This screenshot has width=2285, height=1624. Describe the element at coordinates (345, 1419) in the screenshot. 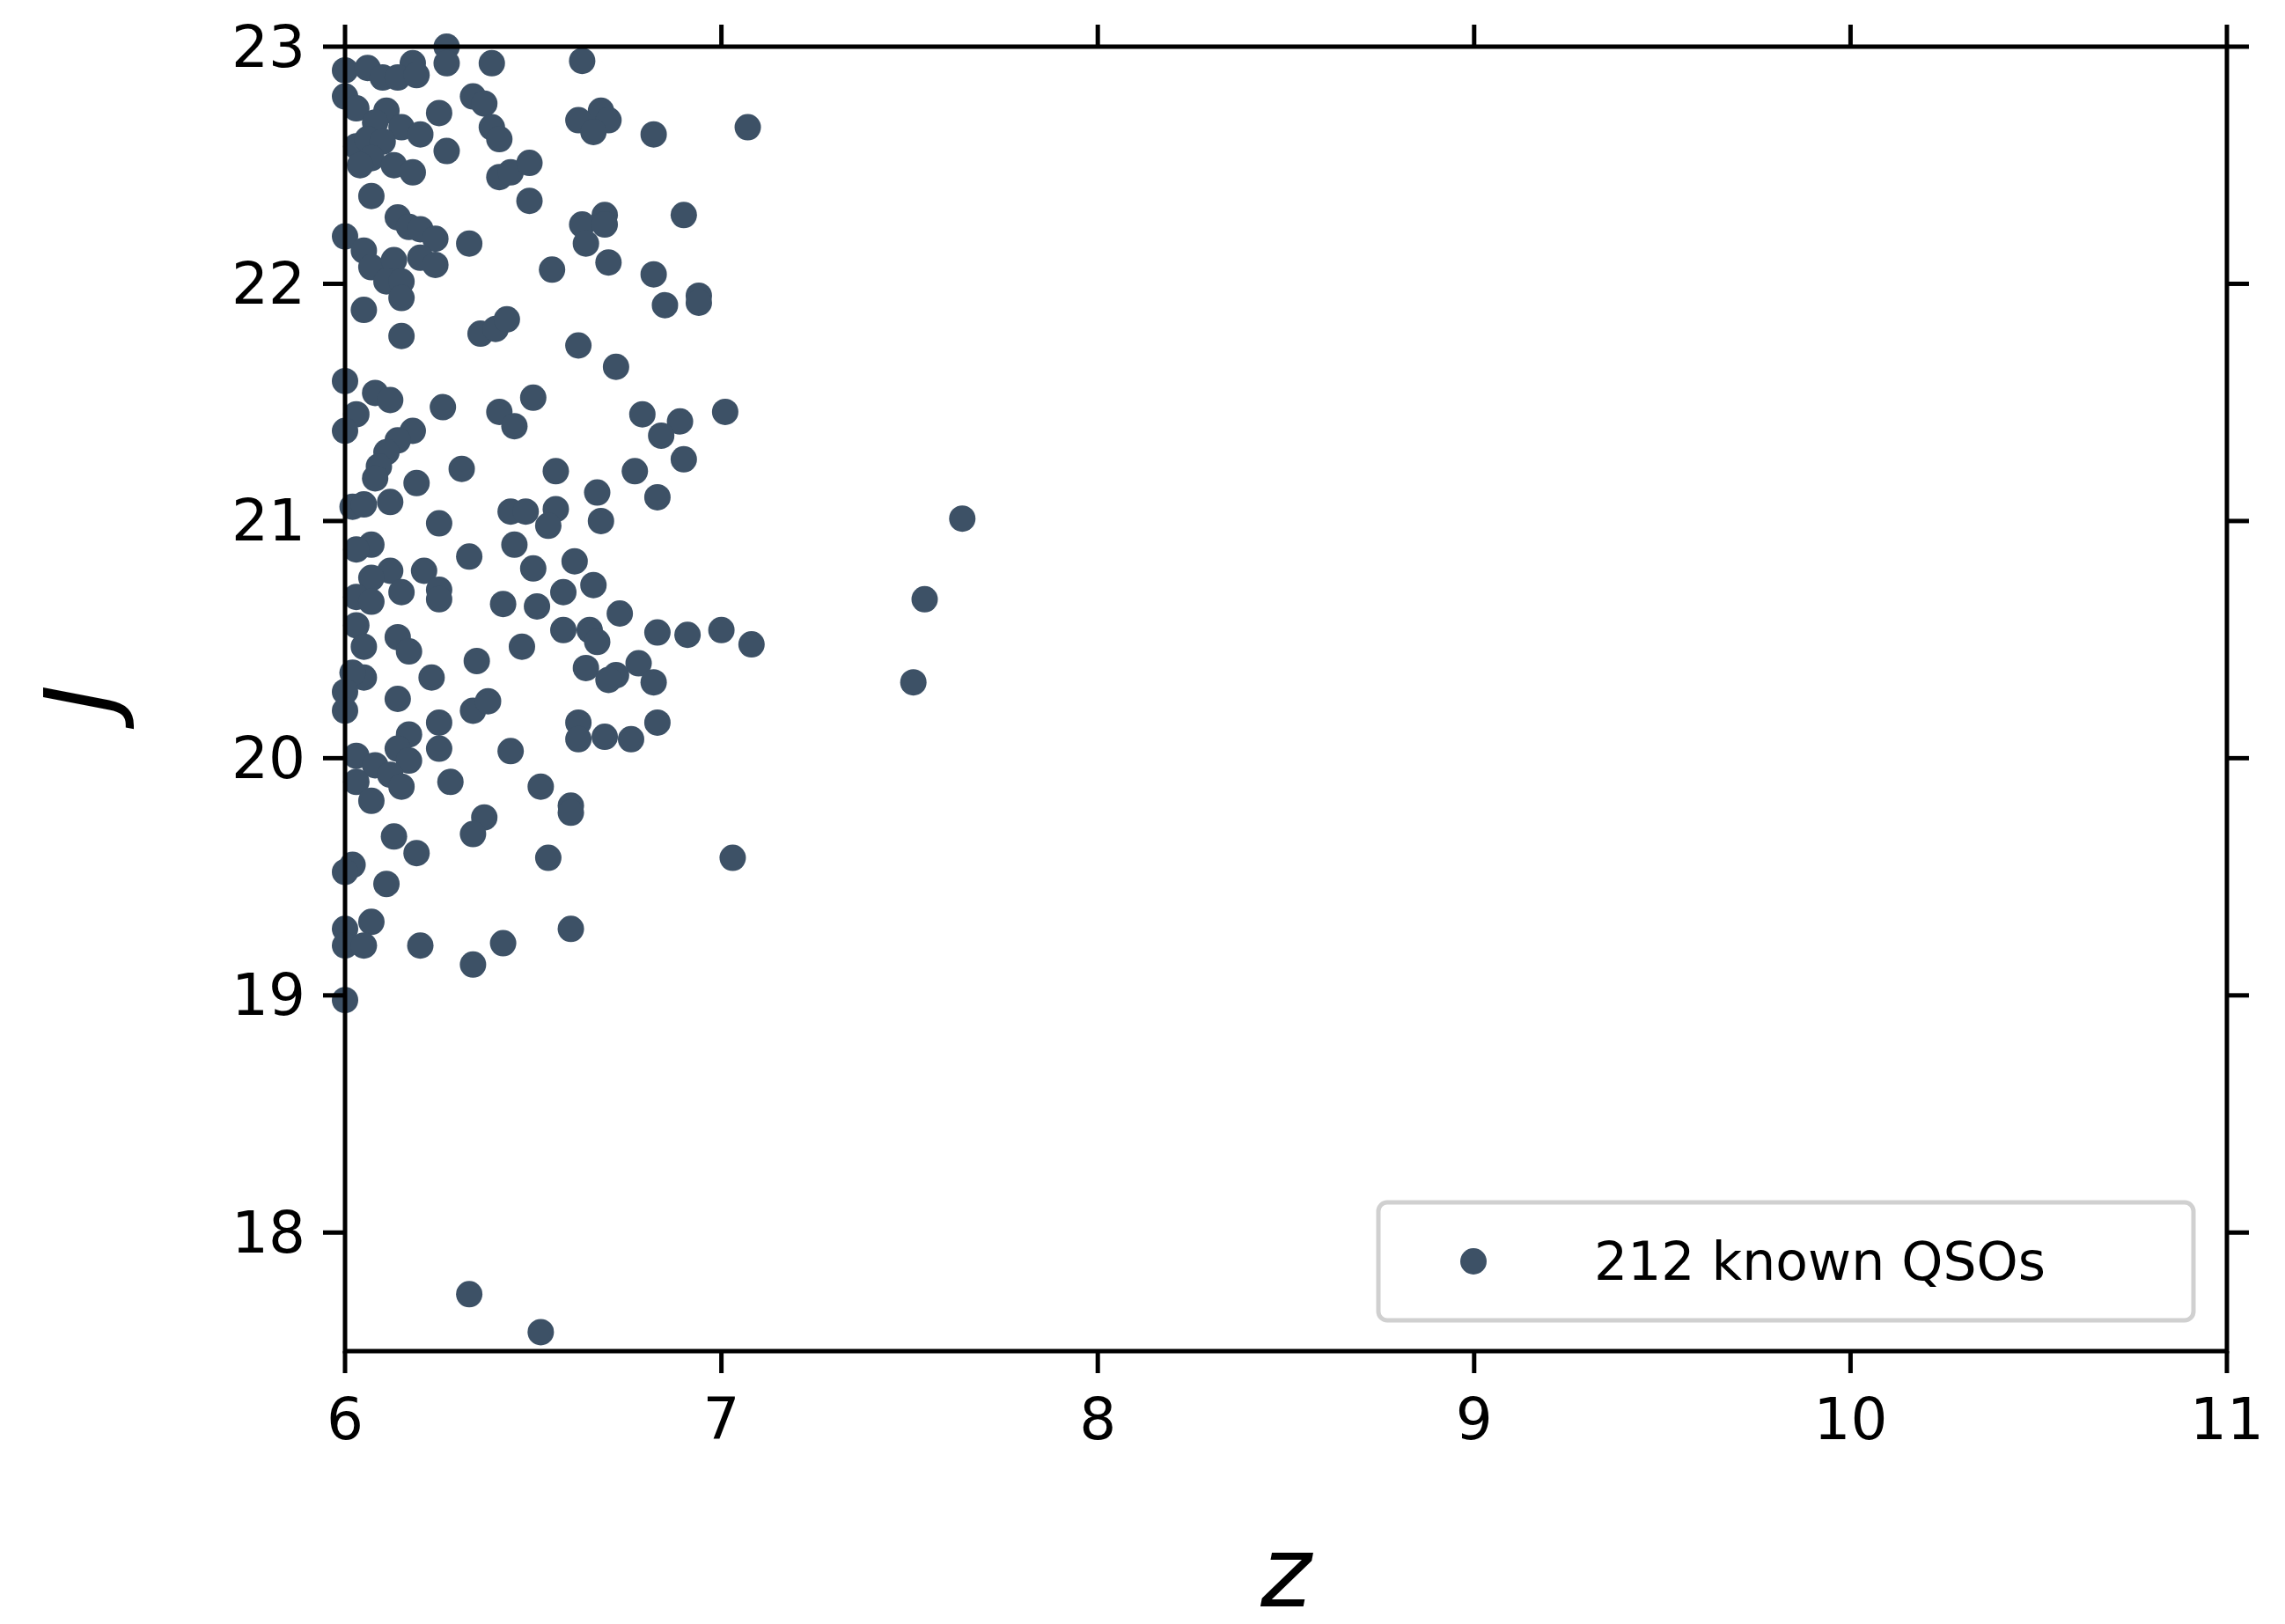

I see `x-tick-label: 6` at that location.